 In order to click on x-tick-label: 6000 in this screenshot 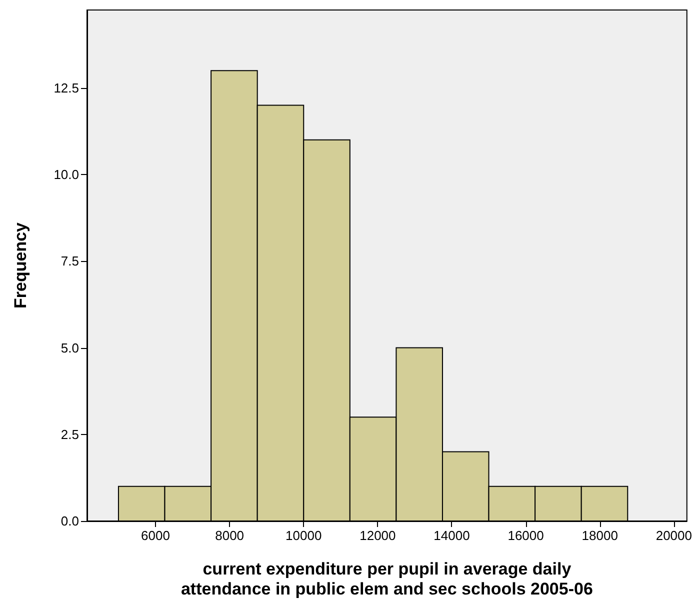, I will do `click(155, 535)`.